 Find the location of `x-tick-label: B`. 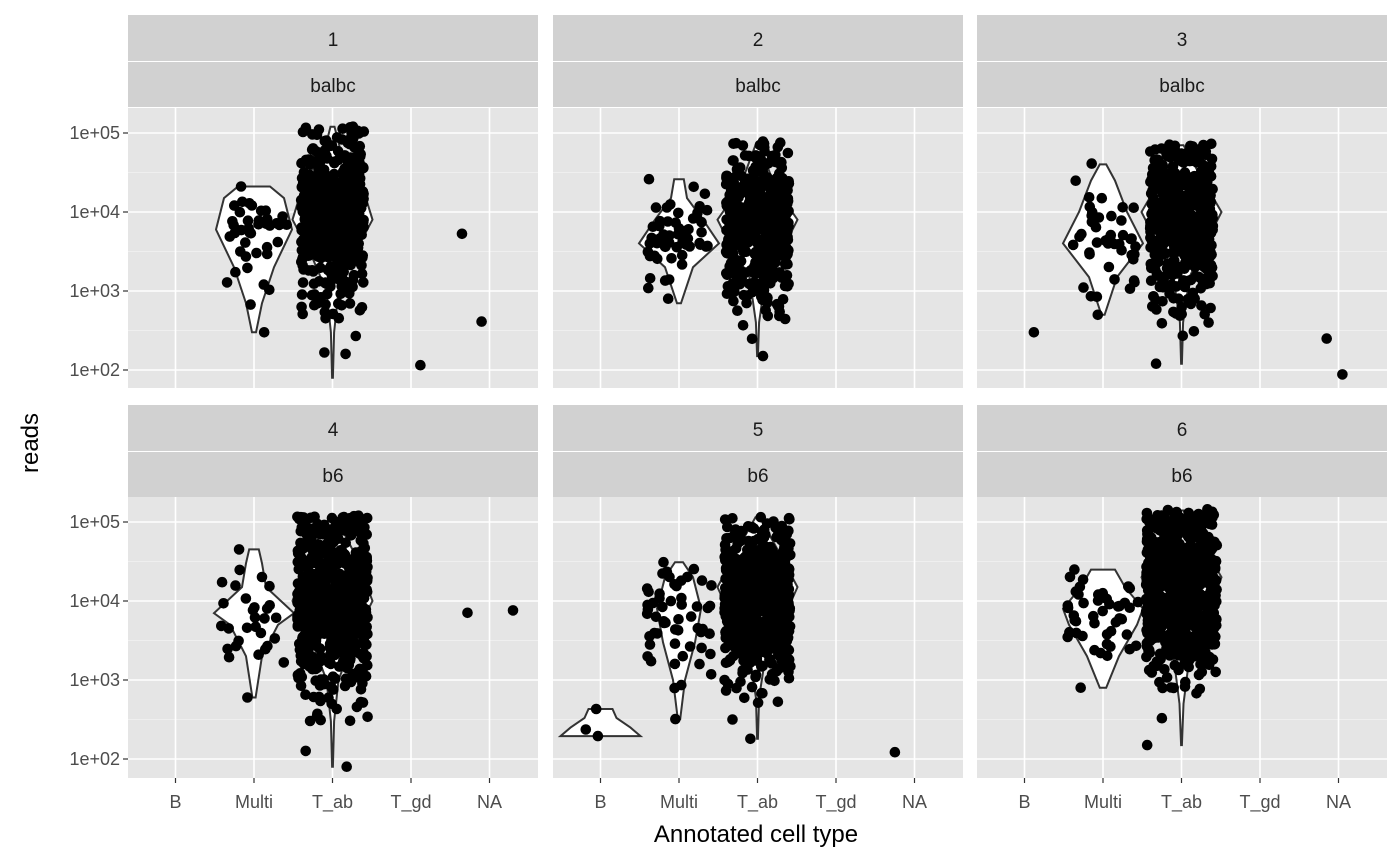

x-tick-label: B is located at coordinates (175, 802).